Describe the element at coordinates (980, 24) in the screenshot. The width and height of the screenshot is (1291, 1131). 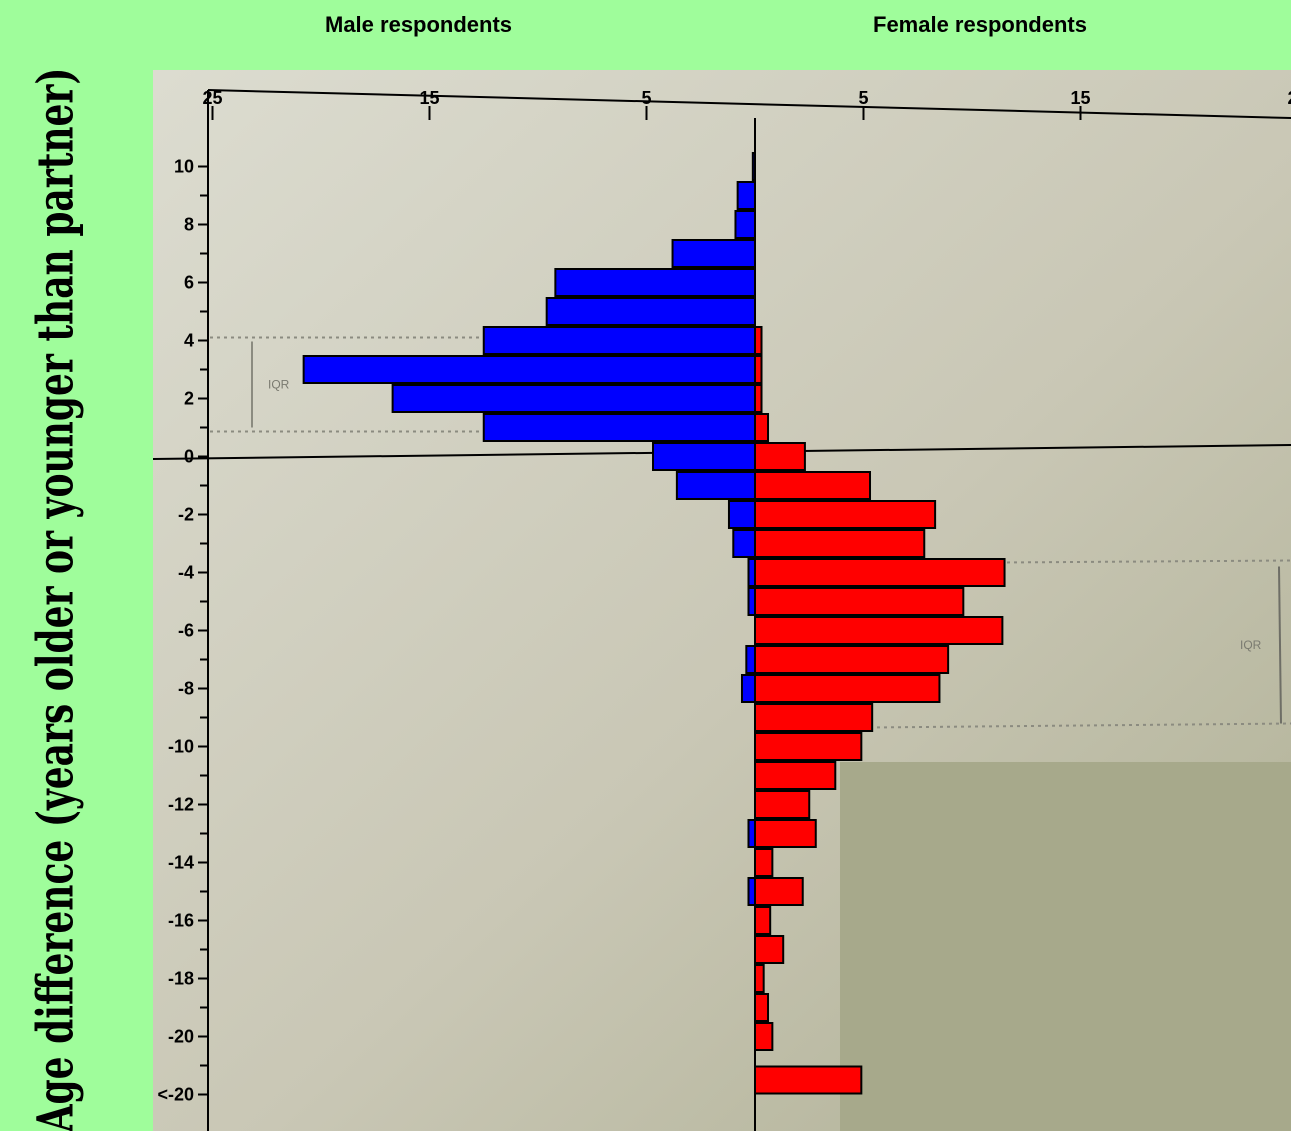
I see `female-respondents-title: Female respondents` at that location.